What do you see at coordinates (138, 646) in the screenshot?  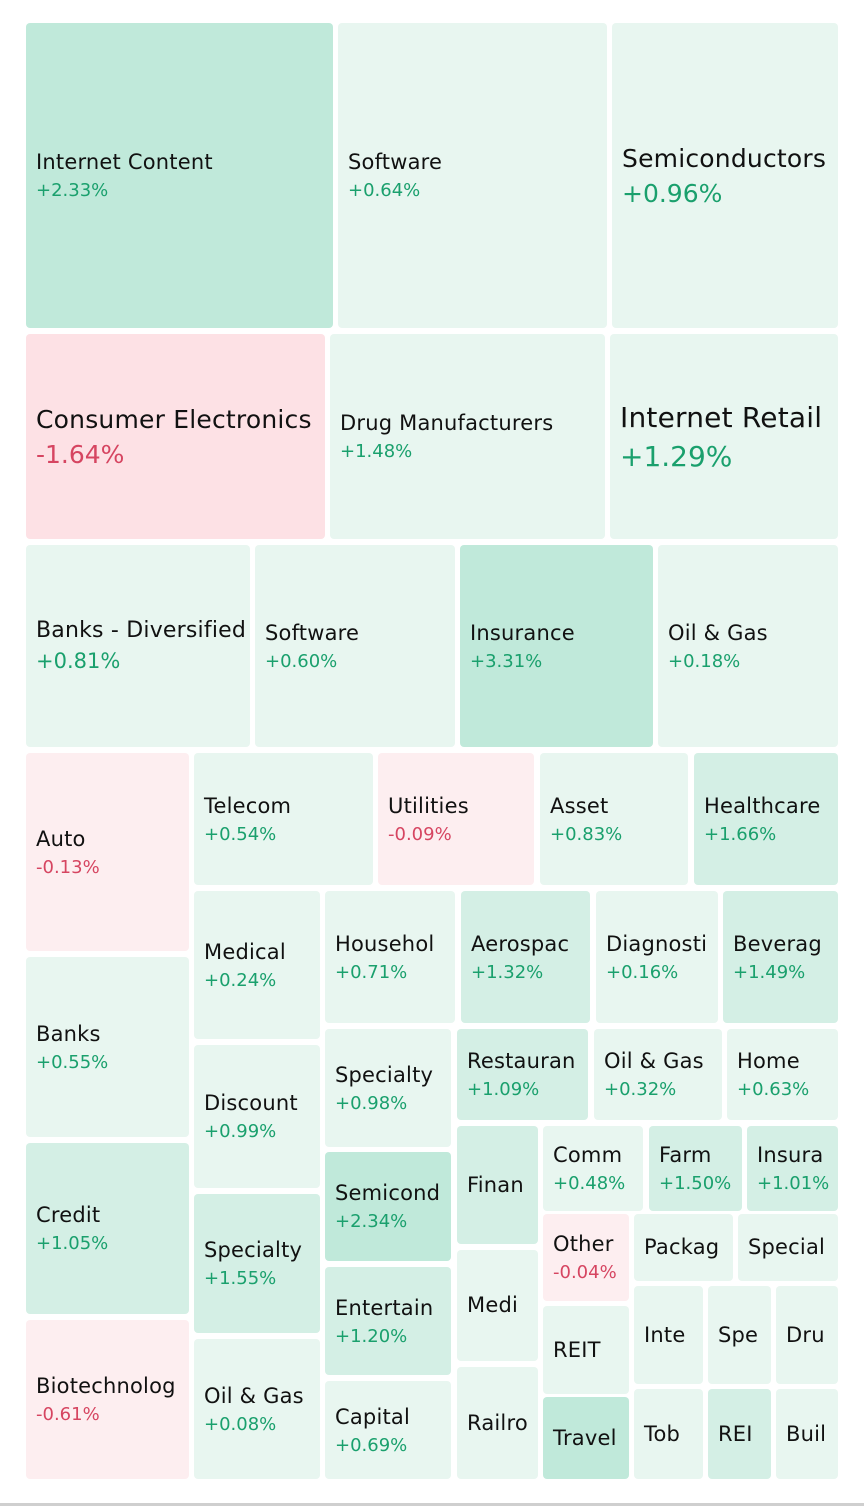 I see `tile-banks-diversified: Banks - Diversified +0.81%` at bounding box center [138, 646].